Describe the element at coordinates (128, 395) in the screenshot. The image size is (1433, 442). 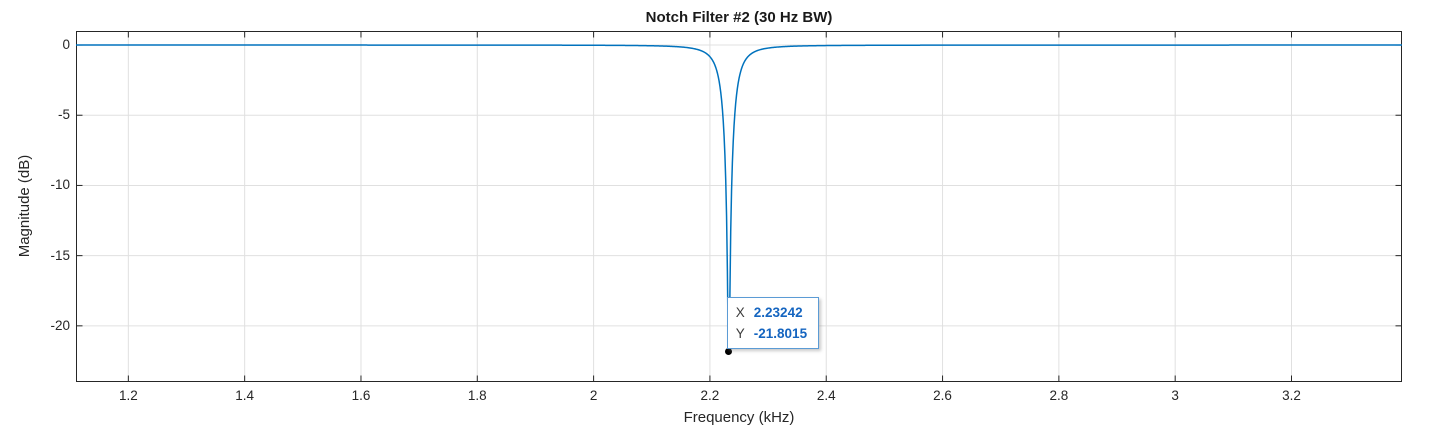
I see `x-tick-label: 1.2` at that location.